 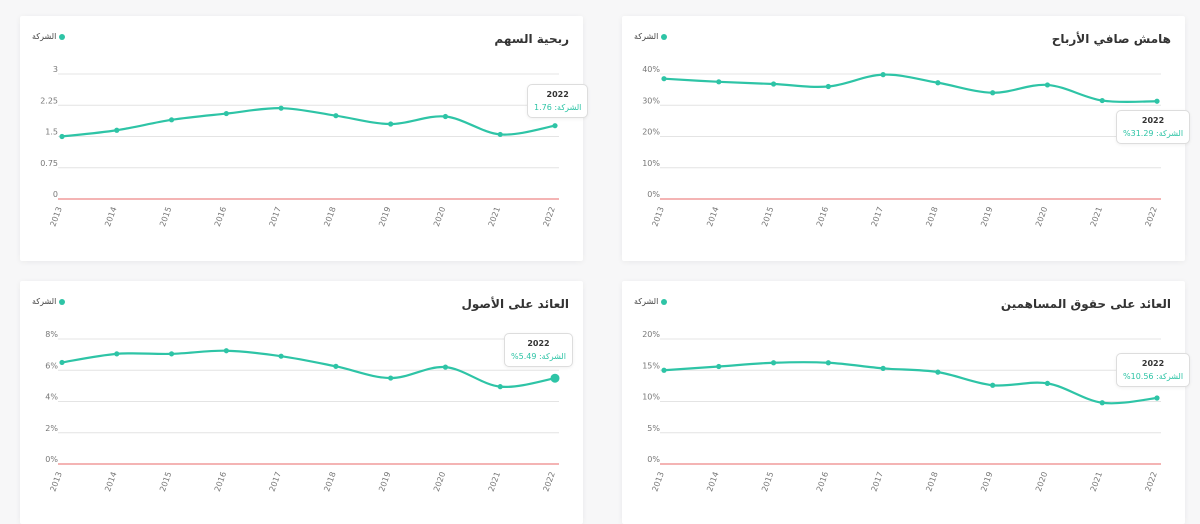 What do you see at coordinates (558, 107) in the screenshot?
I see `eps-tooltip-value: الشركة: 1.76` at bounding box center [558, 107].